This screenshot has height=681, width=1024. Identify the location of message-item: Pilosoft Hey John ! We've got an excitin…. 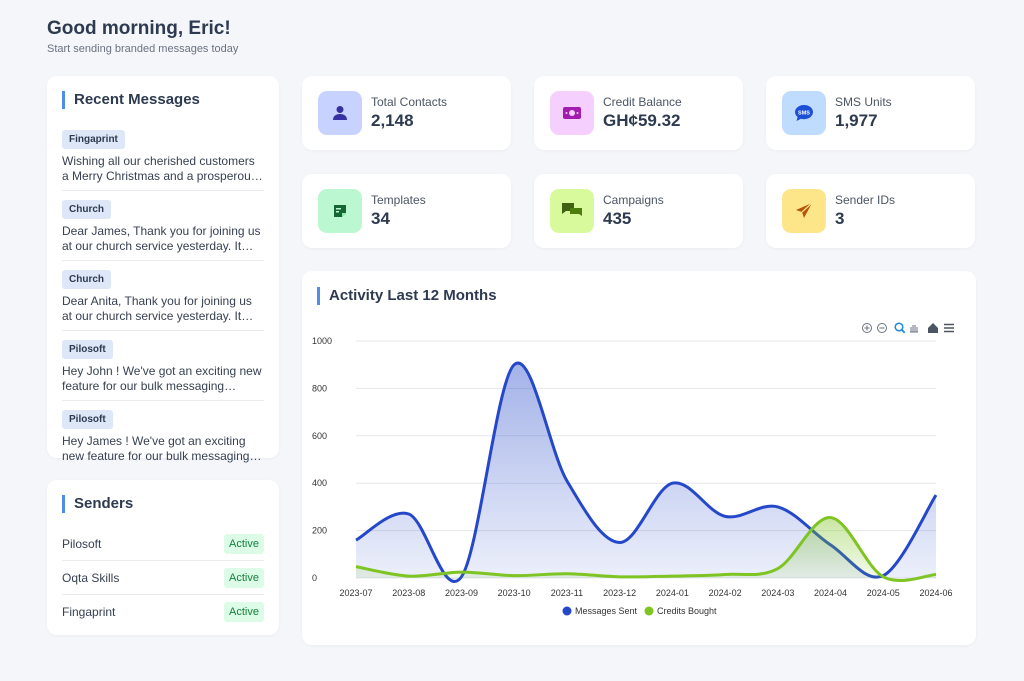
(163, 366).